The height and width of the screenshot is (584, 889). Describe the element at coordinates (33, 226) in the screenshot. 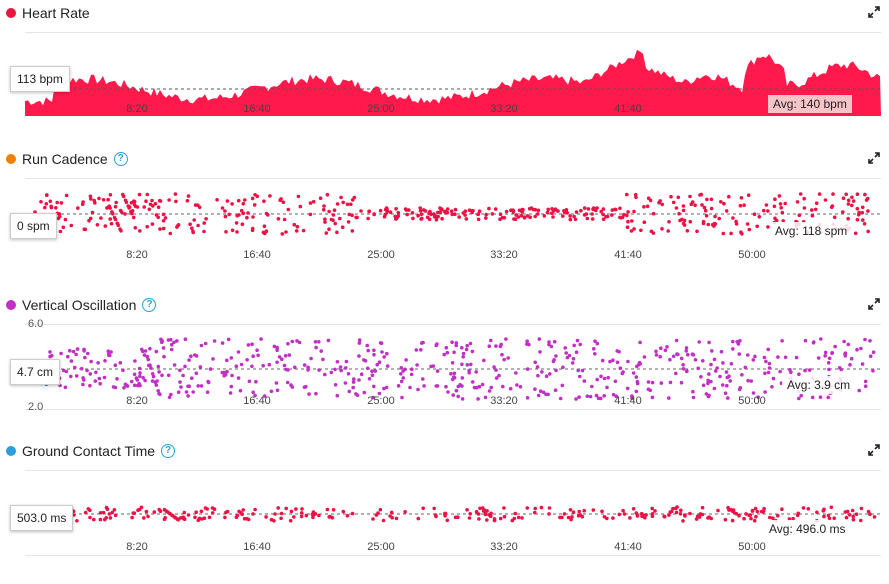

I see `run-cadence-current-value: 0 spm` at that location.